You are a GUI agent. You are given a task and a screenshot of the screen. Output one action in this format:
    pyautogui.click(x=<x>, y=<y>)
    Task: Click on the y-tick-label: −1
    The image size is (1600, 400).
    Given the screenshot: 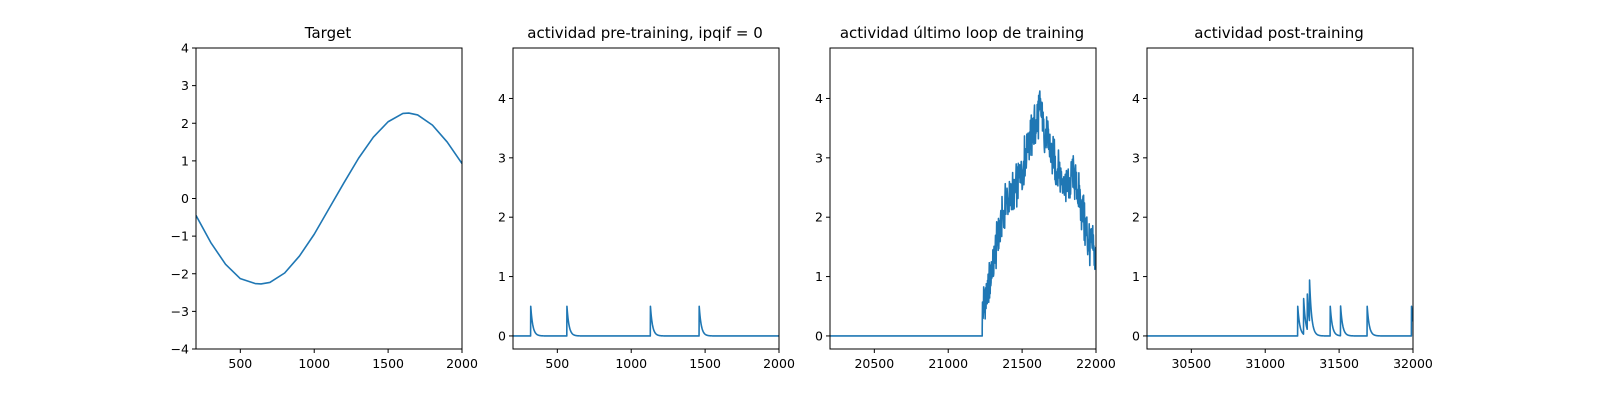 What is the action you would take?
    pyautogui.click(x=180, y=236)
    